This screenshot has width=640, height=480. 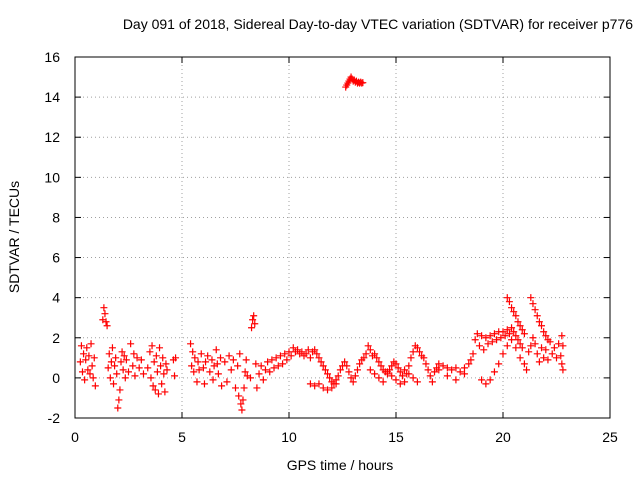 What do you see at coordinates (289, 437) in the screenshot?
I see `x-tick-label: 10` at bounding box center [289, 437].